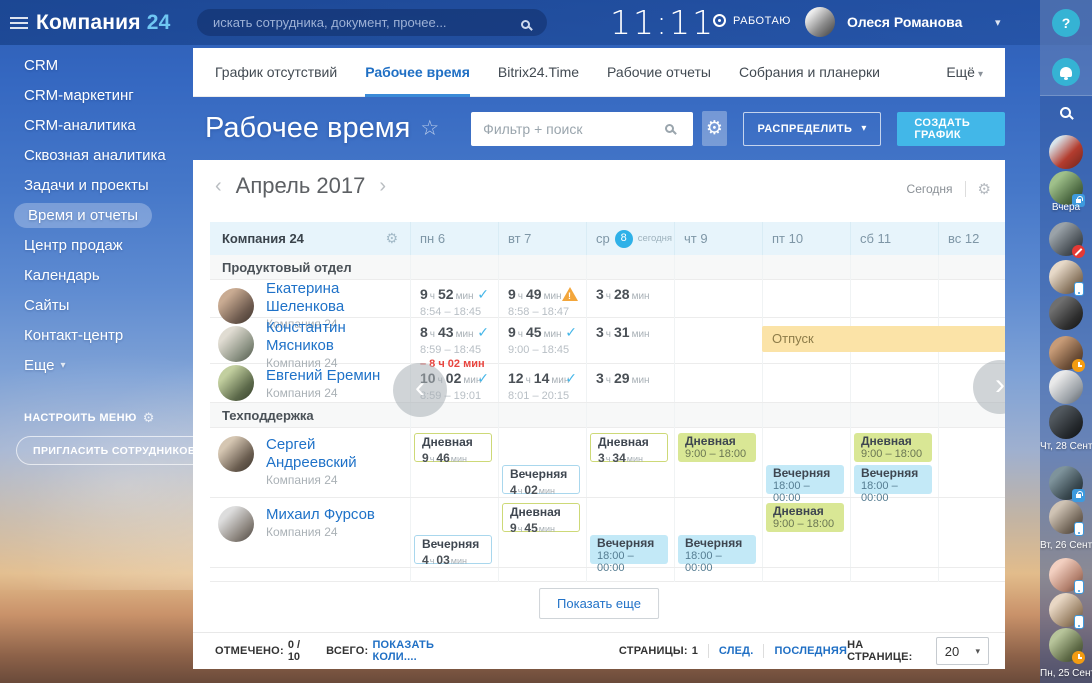 Image resolution: width=1092 pixels, height=683 pixels. I want to click on filter-search-icon, so click(670, 129).